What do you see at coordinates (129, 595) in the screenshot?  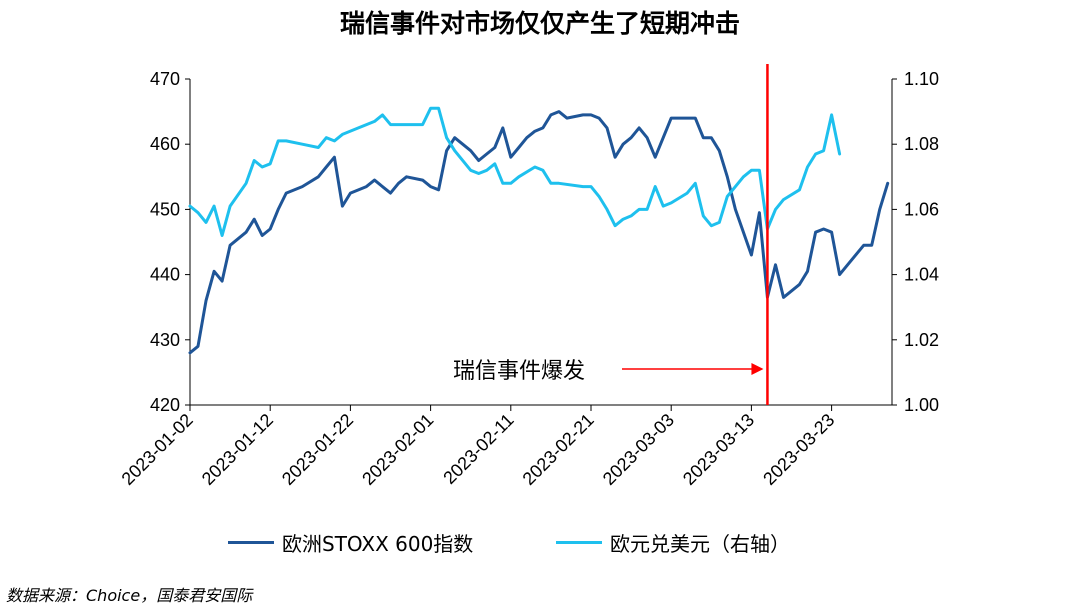 I see `data-source: 数据来源：Choice，国泰君安国际` at bounding box center [129, 595].